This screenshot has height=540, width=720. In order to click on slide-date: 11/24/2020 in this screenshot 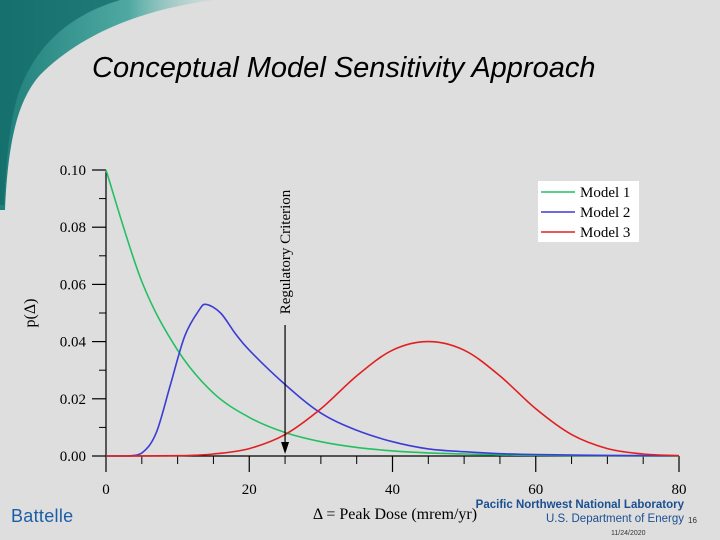, I will do `click(628, 533)`.